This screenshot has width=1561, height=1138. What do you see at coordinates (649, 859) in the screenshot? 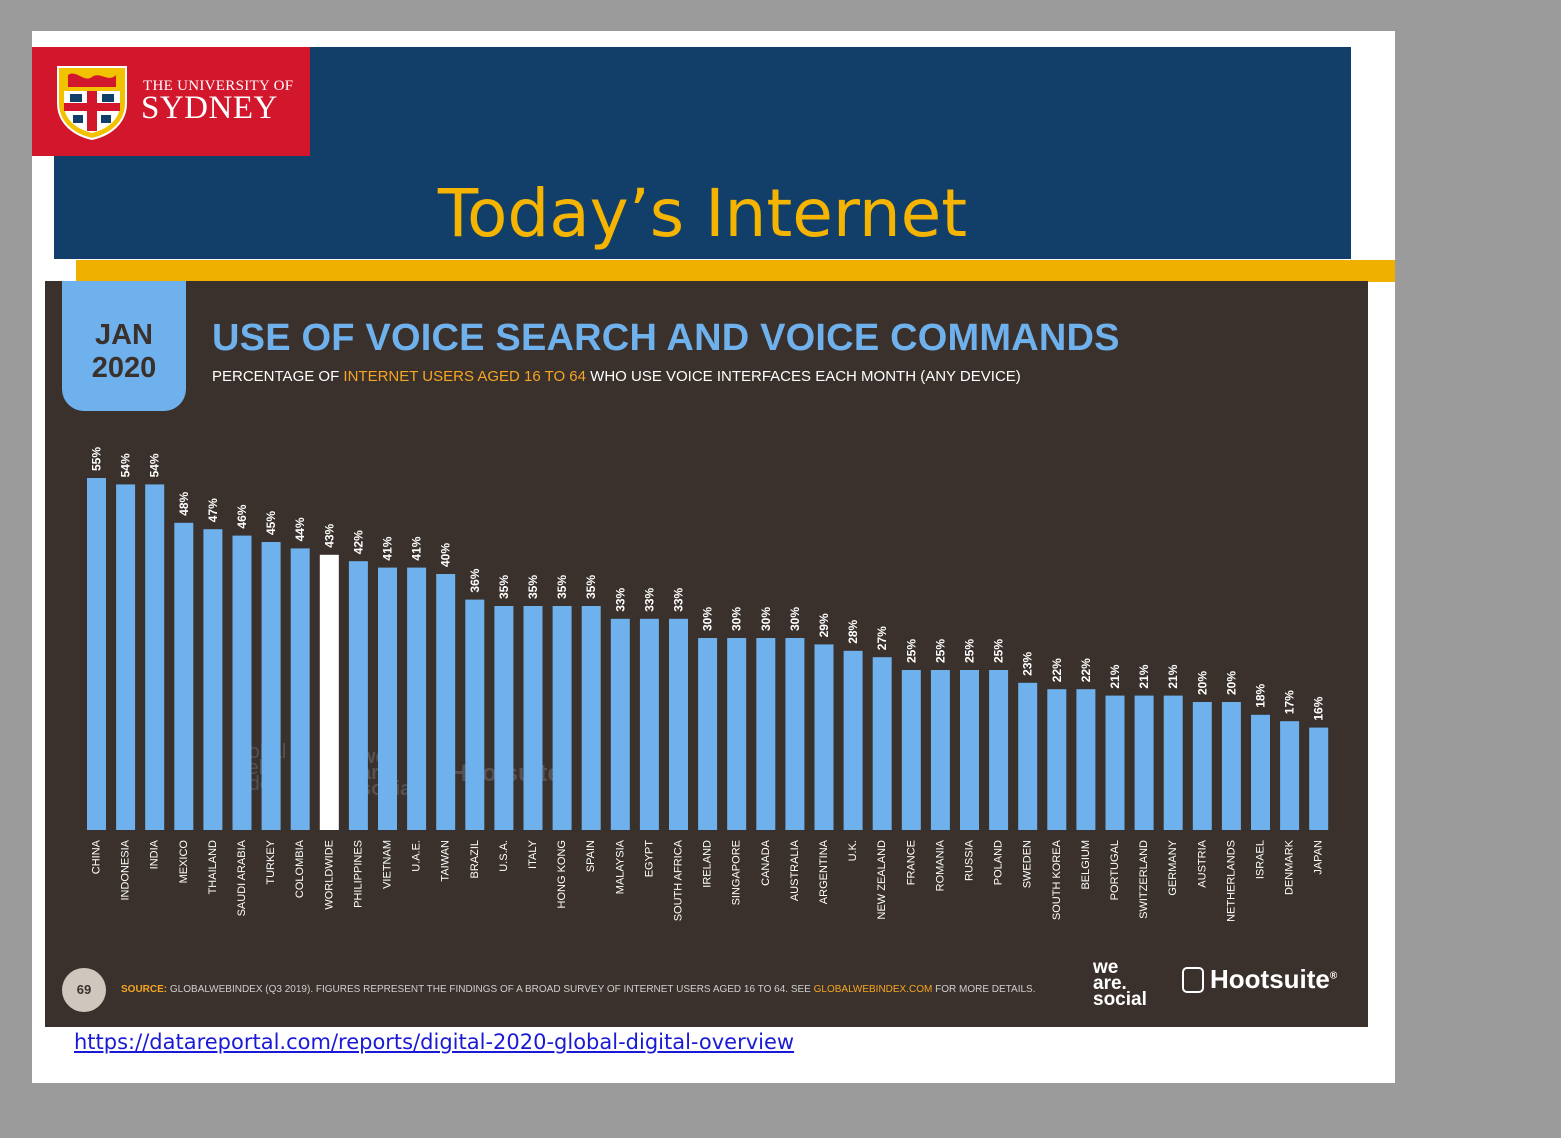
I see `category-label: EGYPT` at bounding box center [649, 859].